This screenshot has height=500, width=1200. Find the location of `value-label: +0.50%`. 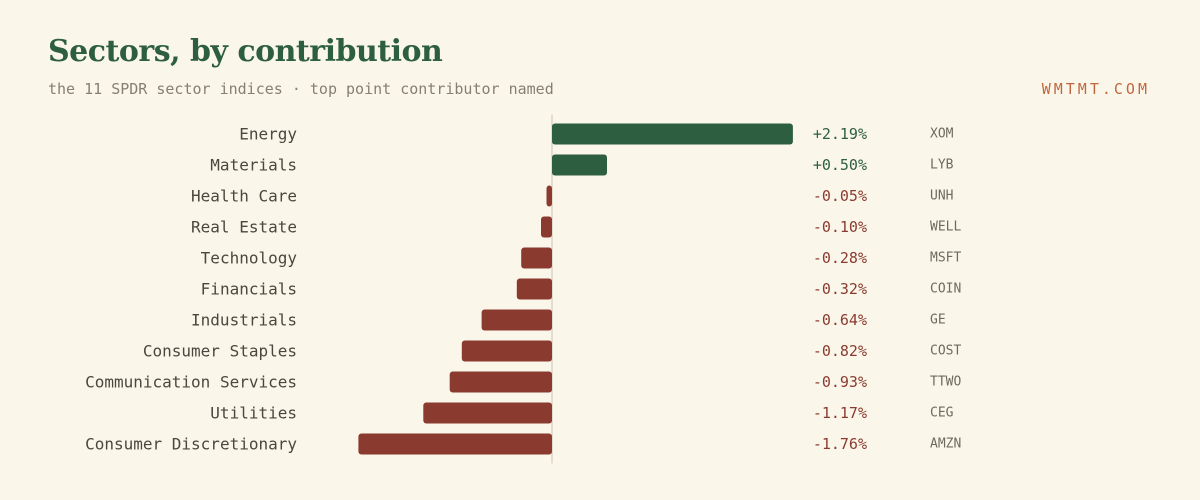

value-label: +0.50% is located at coordinates (840, 165).